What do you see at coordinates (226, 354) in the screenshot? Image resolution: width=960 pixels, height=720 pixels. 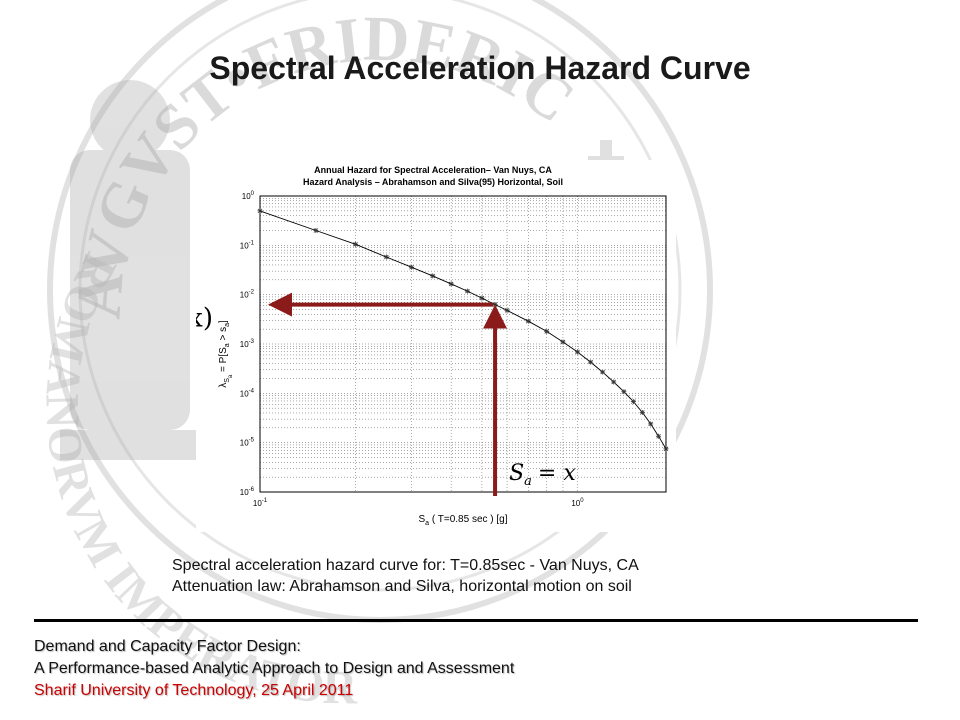 I see `y-axis-label: λSa = P[Sa > sa]` at bounding box center [226, 354].